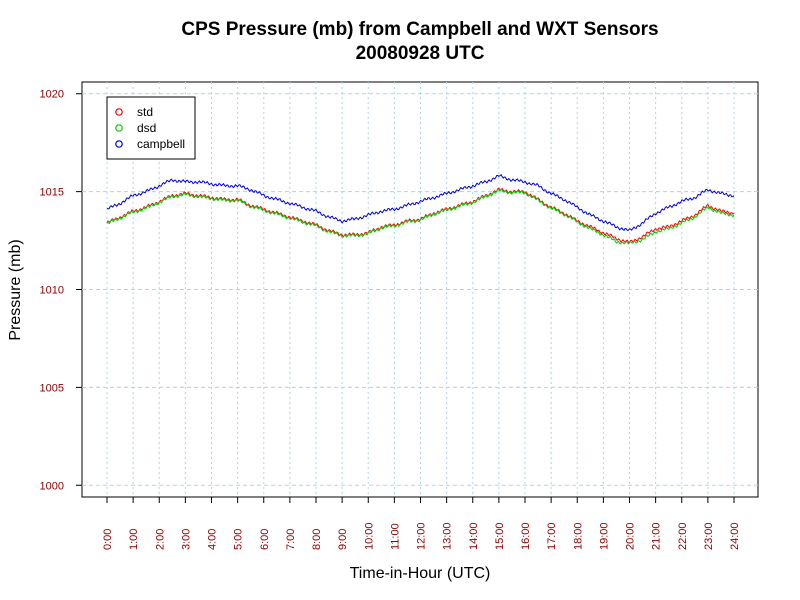 This screenshot has width=800, height=600. I want to click on x-tick-label: 23:00, so click(709, 536).